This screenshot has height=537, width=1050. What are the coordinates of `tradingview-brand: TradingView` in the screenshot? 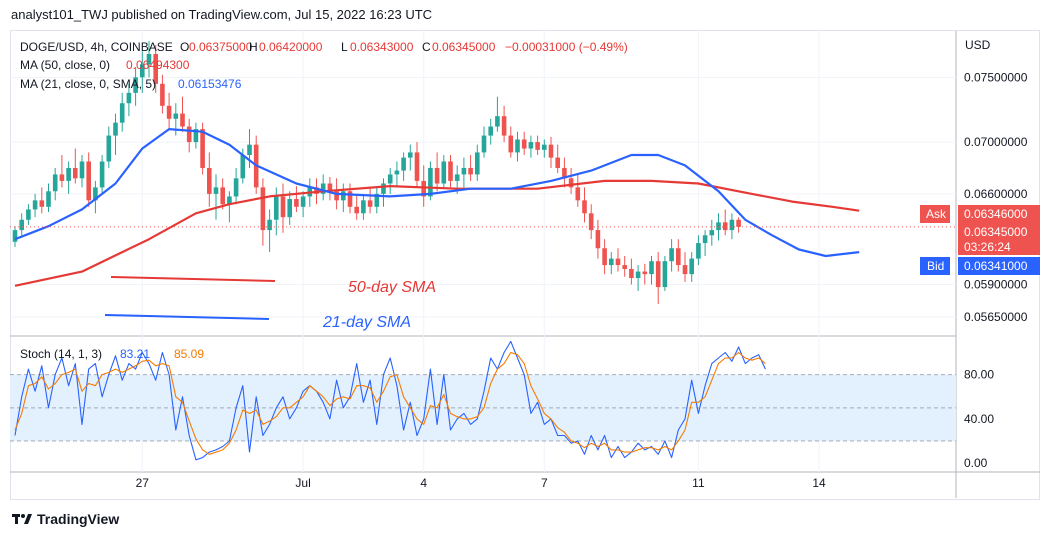 It's located at (78, 519).